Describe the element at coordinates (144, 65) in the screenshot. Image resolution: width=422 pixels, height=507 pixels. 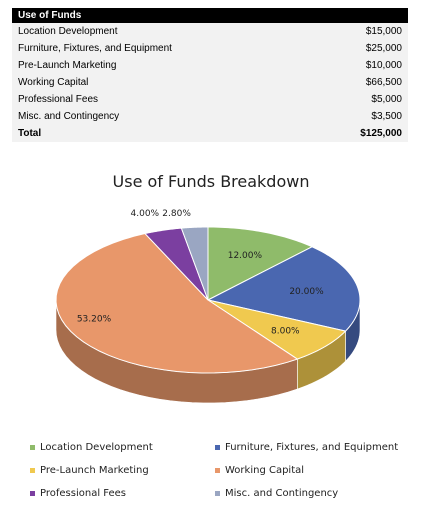
I see `row-label: Pre-Launch Marketing` at that location.